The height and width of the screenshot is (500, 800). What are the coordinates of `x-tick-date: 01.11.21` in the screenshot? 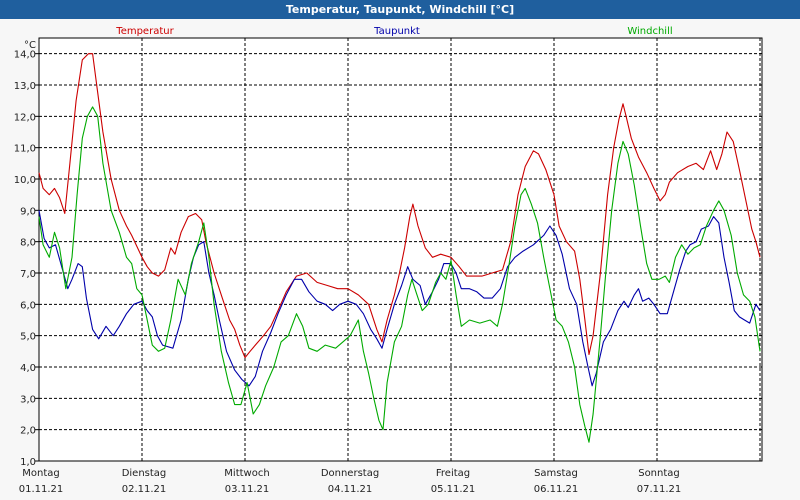 It's located at (41, 489).